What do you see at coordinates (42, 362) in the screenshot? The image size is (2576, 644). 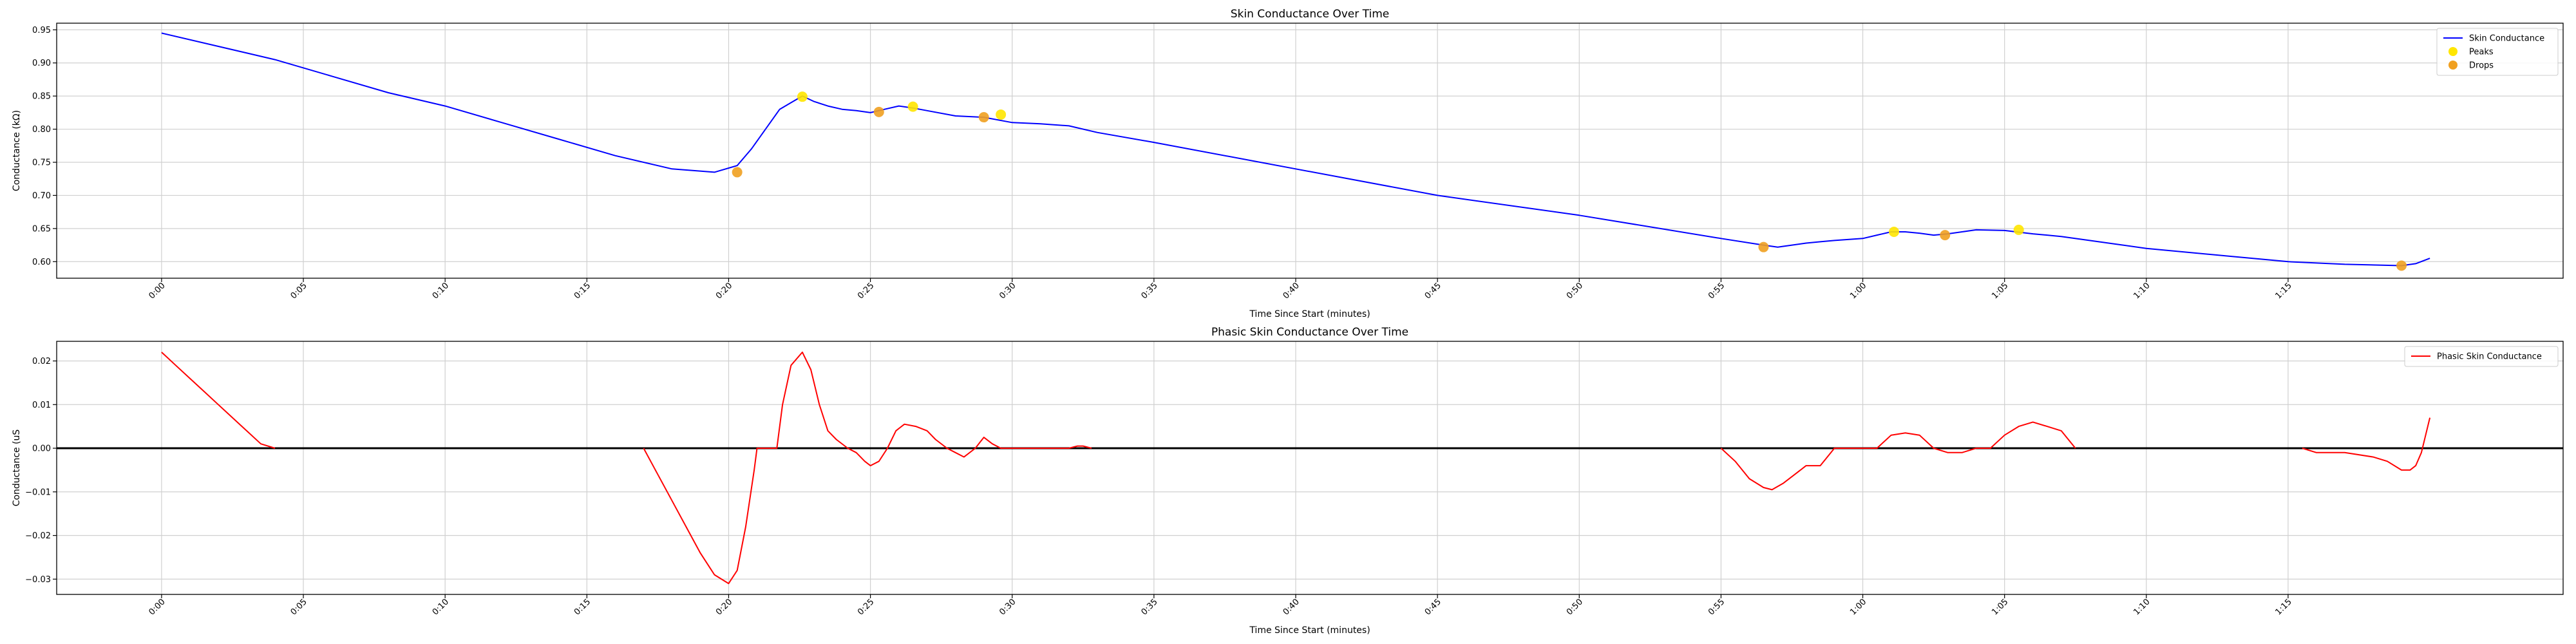 I see `y-tick-label: 0.02` at bounding box center [42, 362].